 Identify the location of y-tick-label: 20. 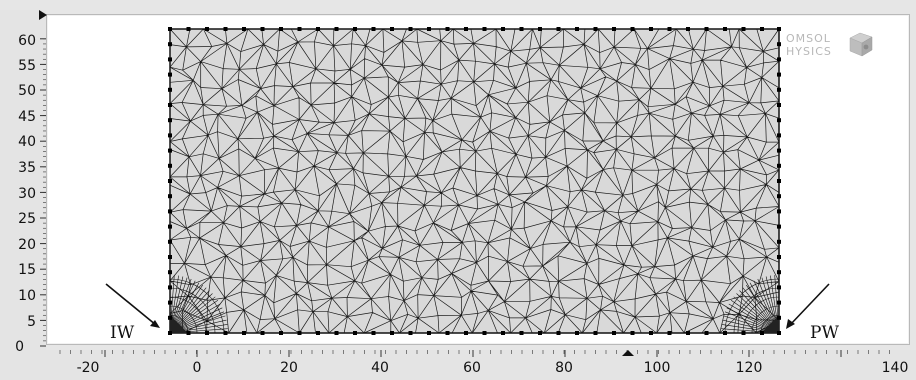
(27, 245).